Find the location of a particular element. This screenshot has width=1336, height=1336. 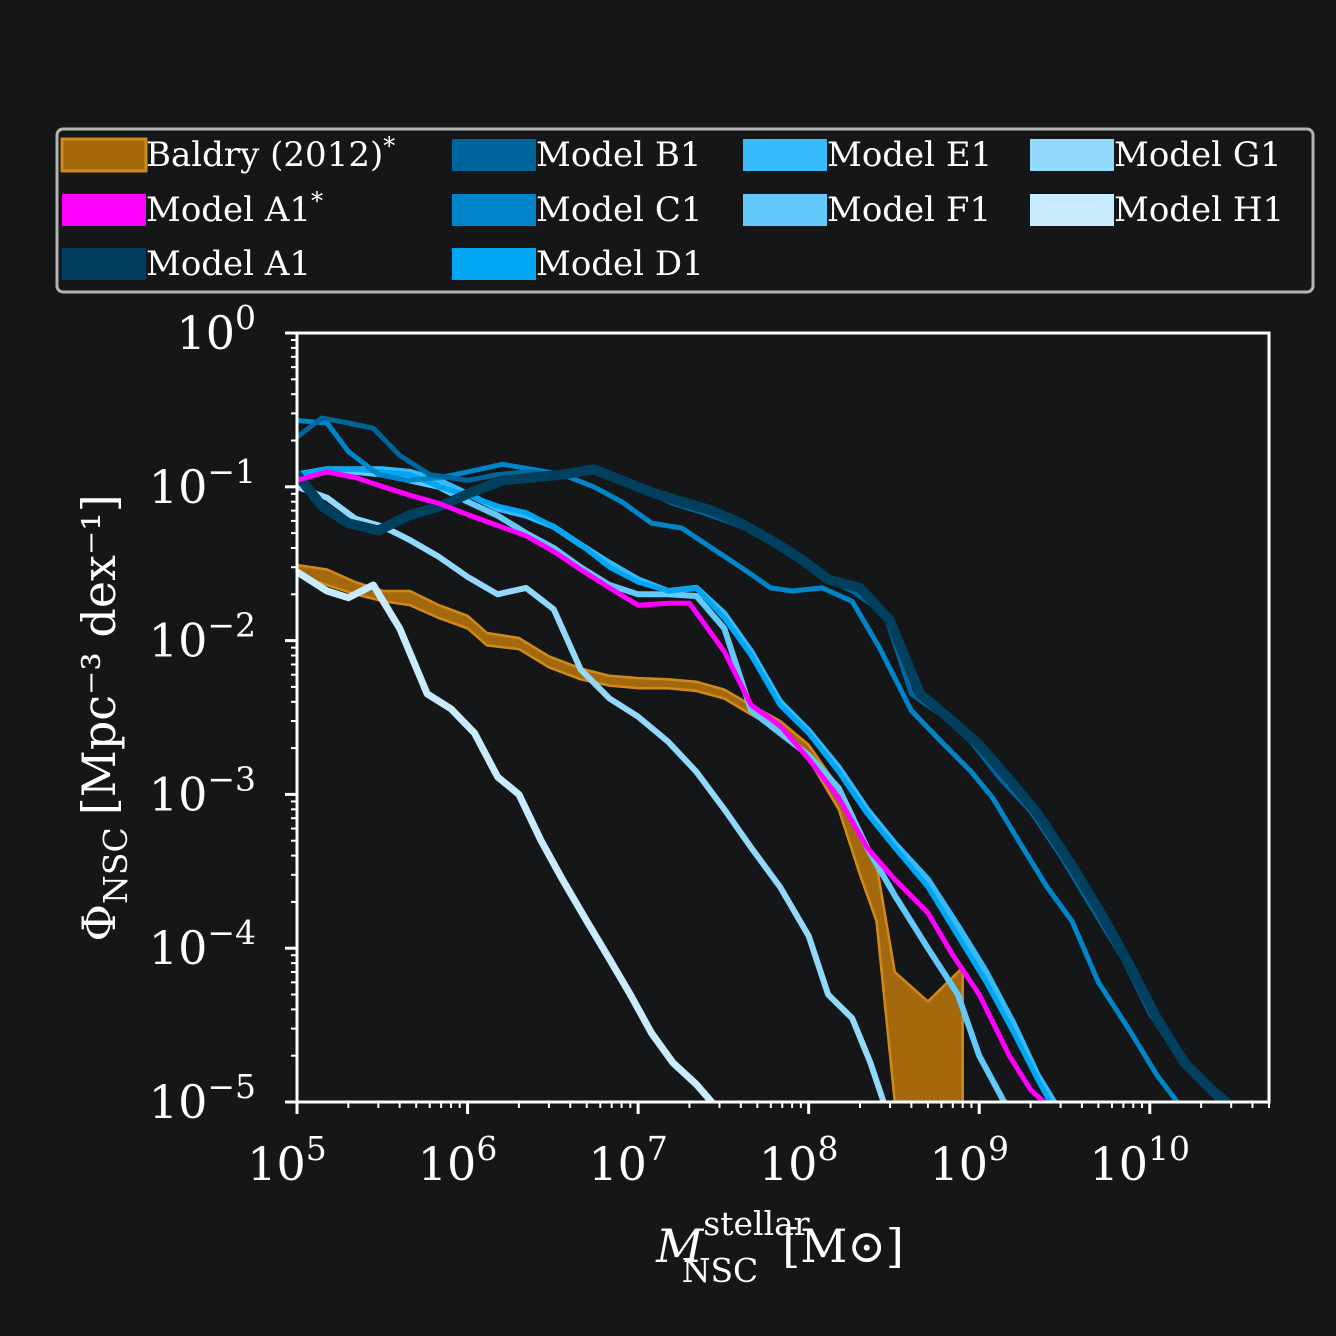

legend-label: Model C1 is located at coordinates (619, 210).